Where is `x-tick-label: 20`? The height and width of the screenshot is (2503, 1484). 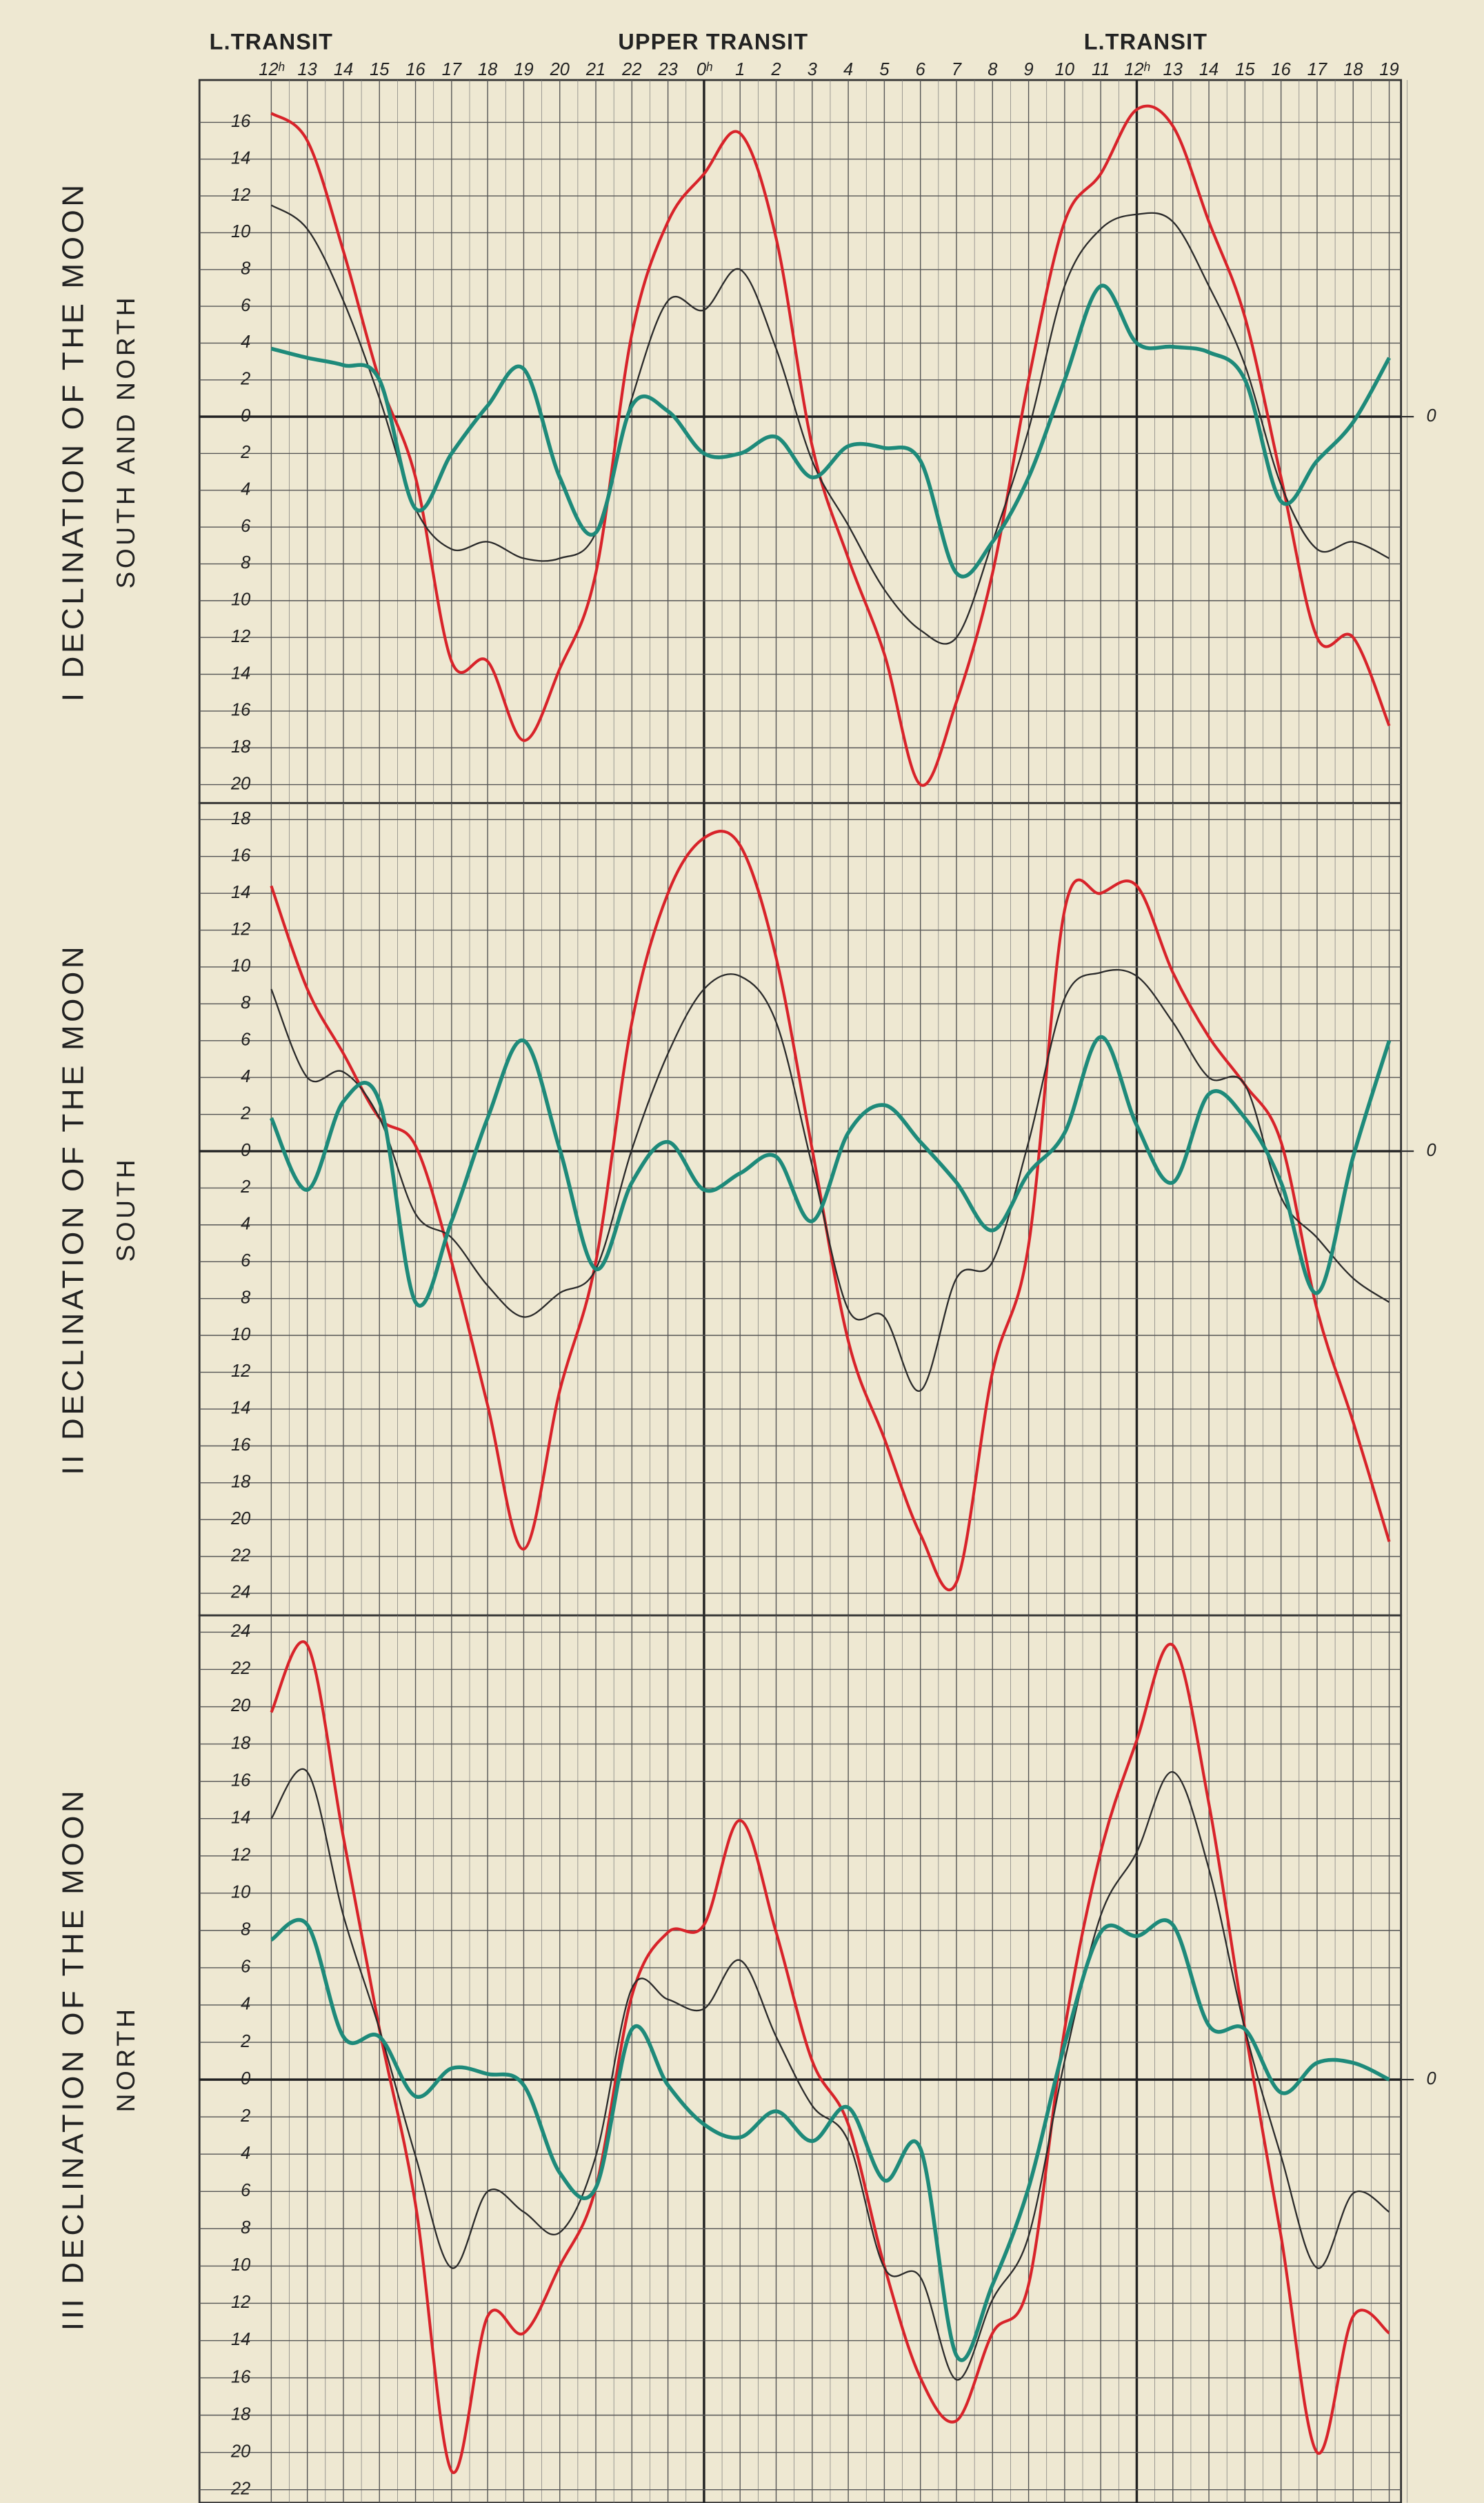
x-tick-label: 20 is located at coordinates (560, 69).